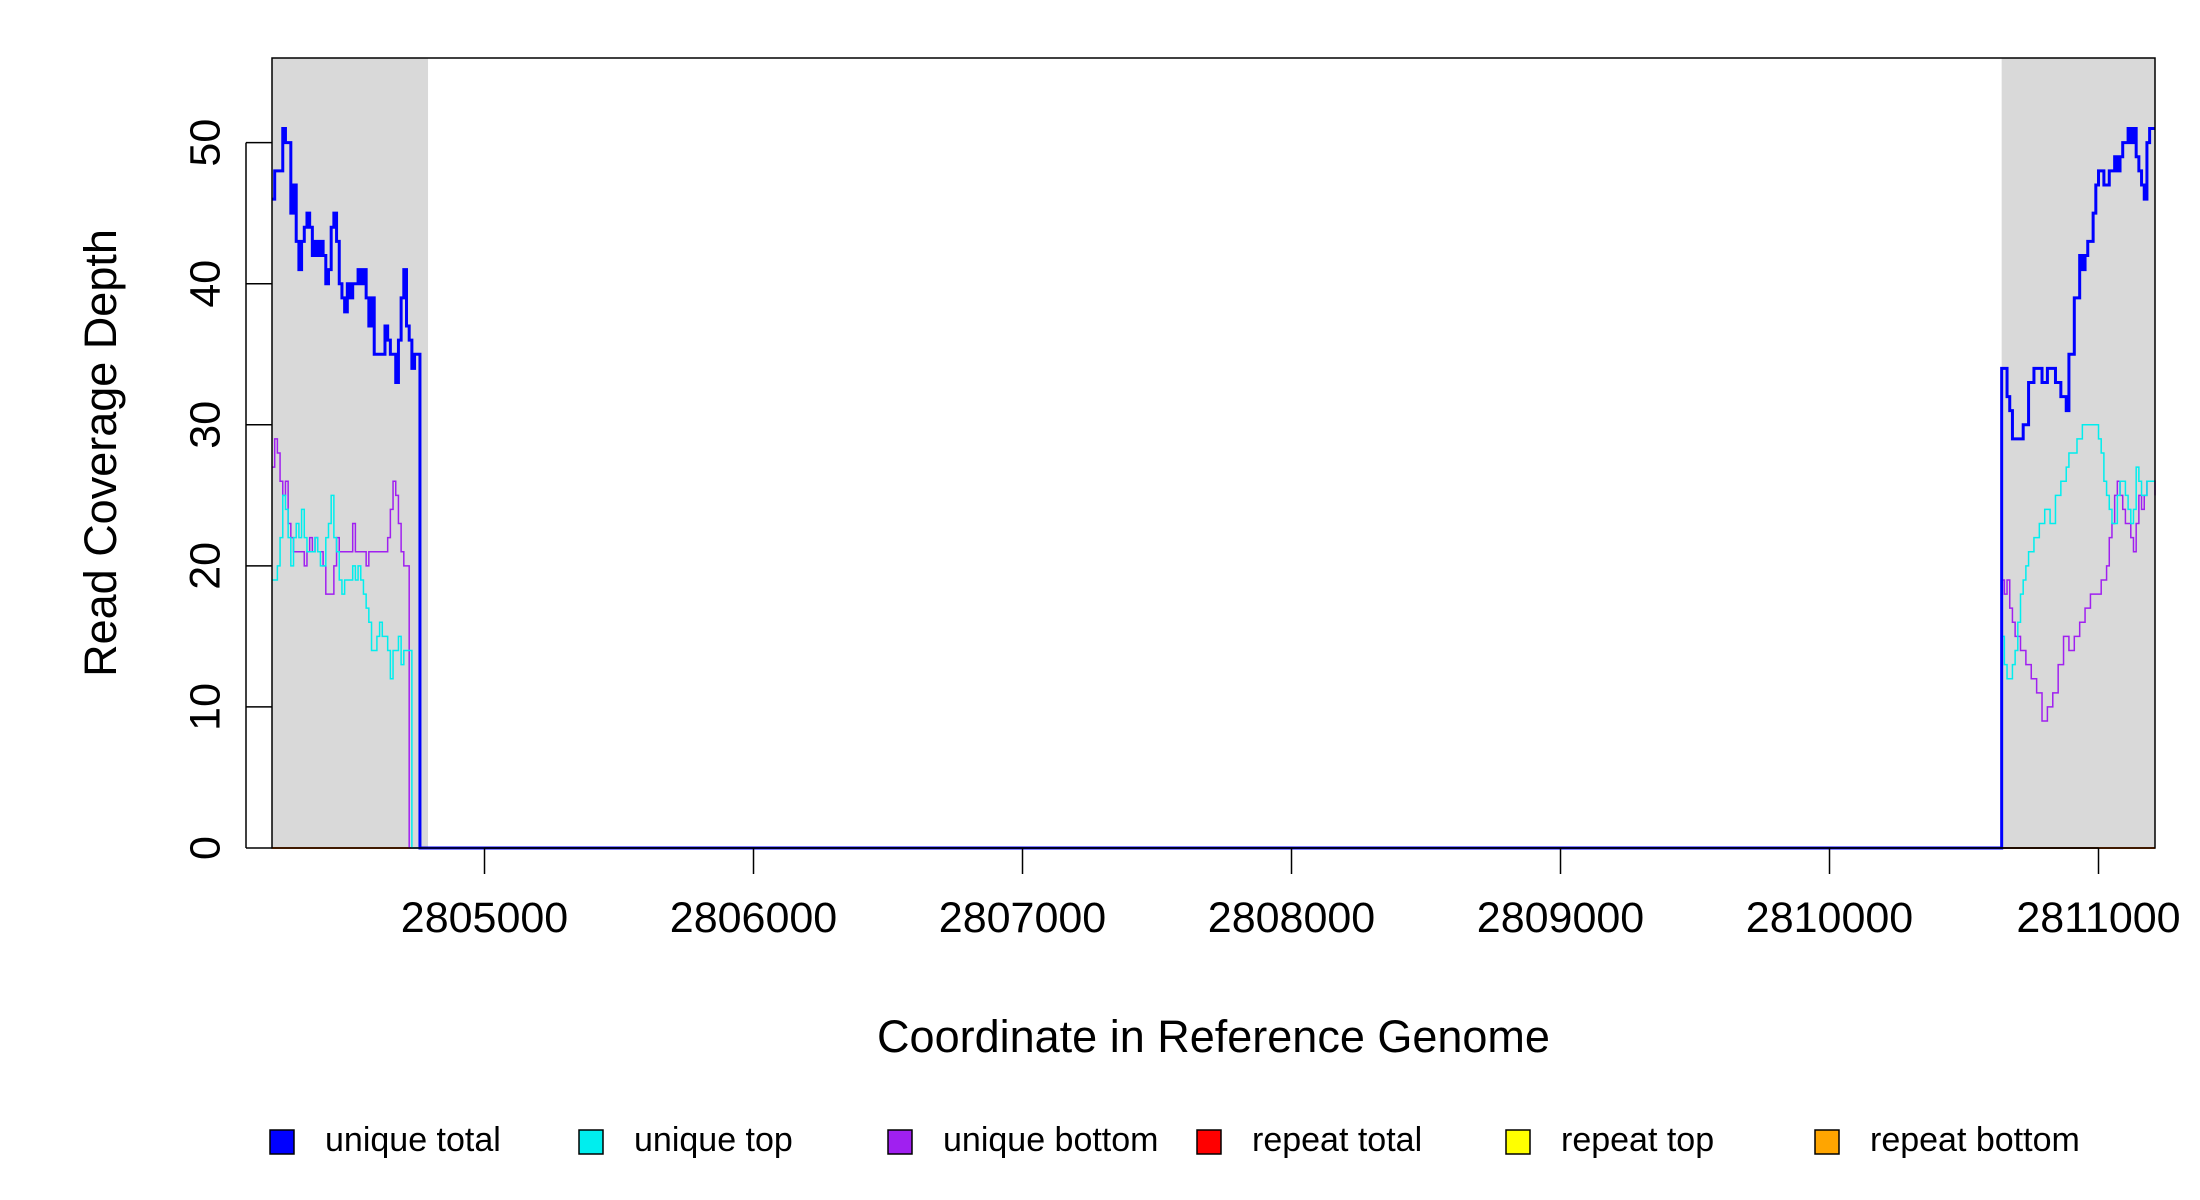 This screenshot has width=2200, height=1200. Describe the element at coordinates (205, 143) in the screenshot. I see `y-tick-label: 50` at that location.